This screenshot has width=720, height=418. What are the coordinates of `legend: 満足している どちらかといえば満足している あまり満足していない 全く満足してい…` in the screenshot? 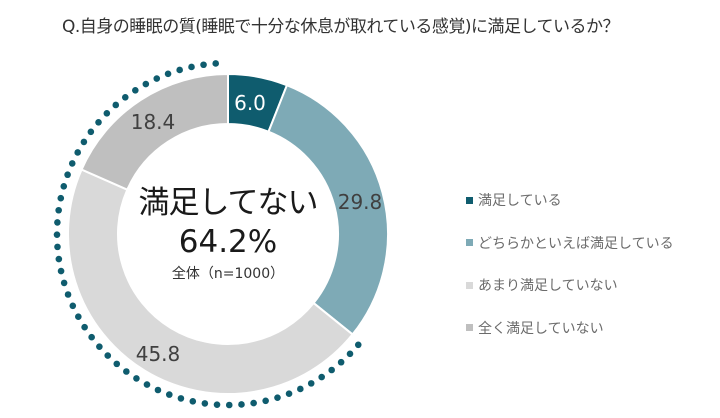 It's located at (570, 276).